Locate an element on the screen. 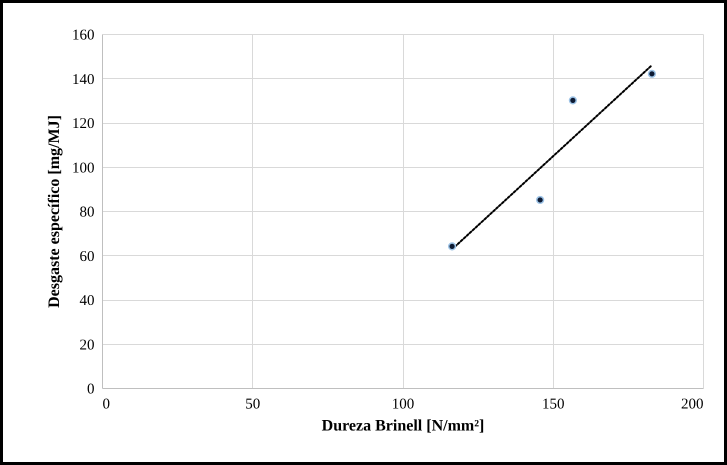 Image resolution: width=727 pixels, height=465 pixels. x-tick-label: 50 is located at coordinates (252, 404).